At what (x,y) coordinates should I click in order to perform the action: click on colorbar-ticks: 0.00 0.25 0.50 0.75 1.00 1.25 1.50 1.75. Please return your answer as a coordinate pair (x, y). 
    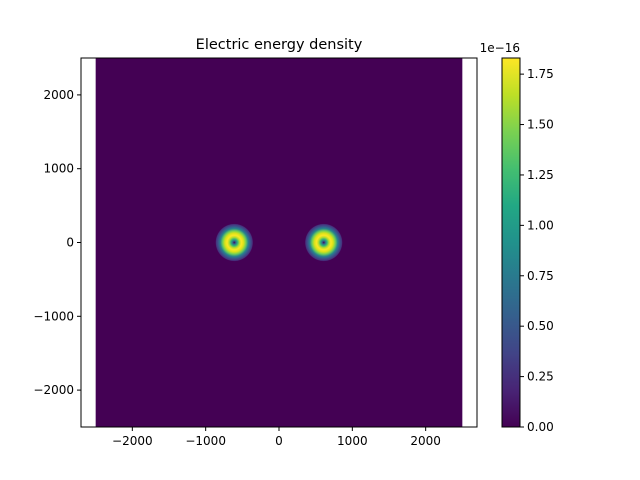
    Looking at the image, I should click on (537, 250).